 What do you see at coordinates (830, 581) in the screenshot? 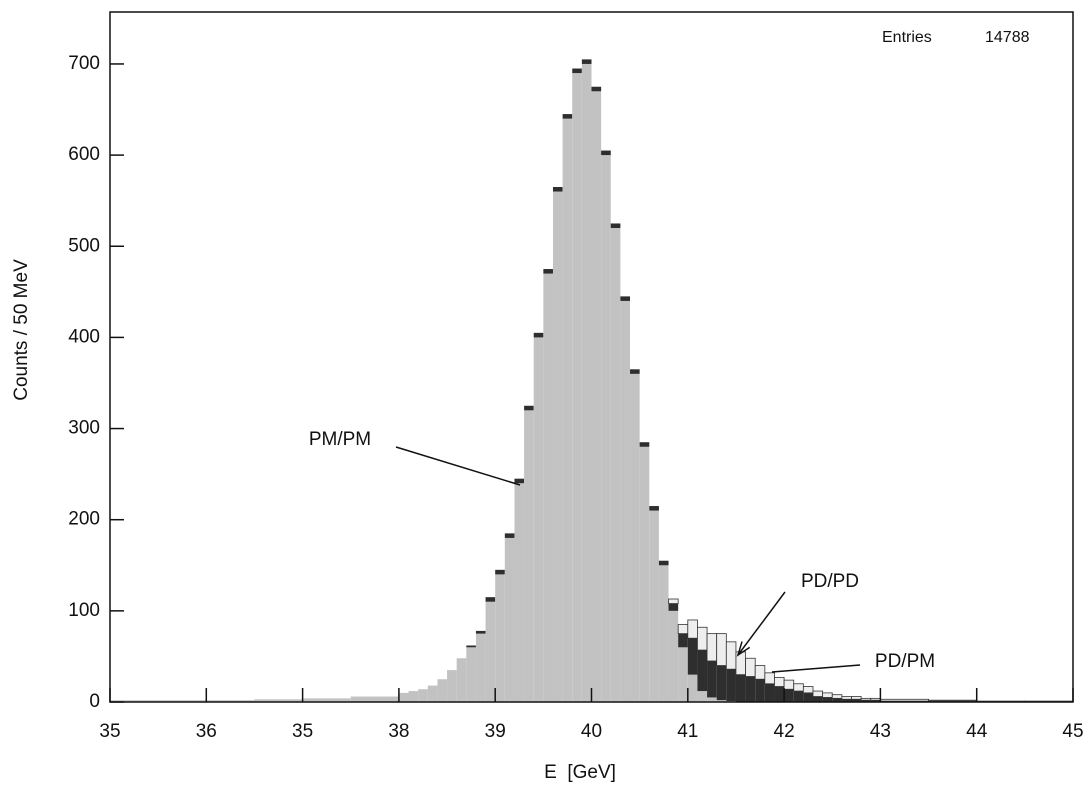
I see `series-label: PD/PD` at bounding box center [830, 581].